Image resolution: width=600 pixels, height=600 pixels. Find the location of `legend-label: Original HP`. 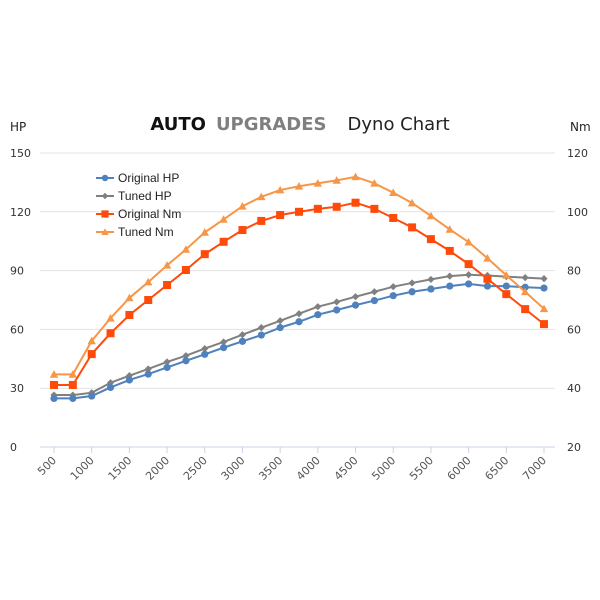

legend-label: Original HP is located at coordinates (148, 178).